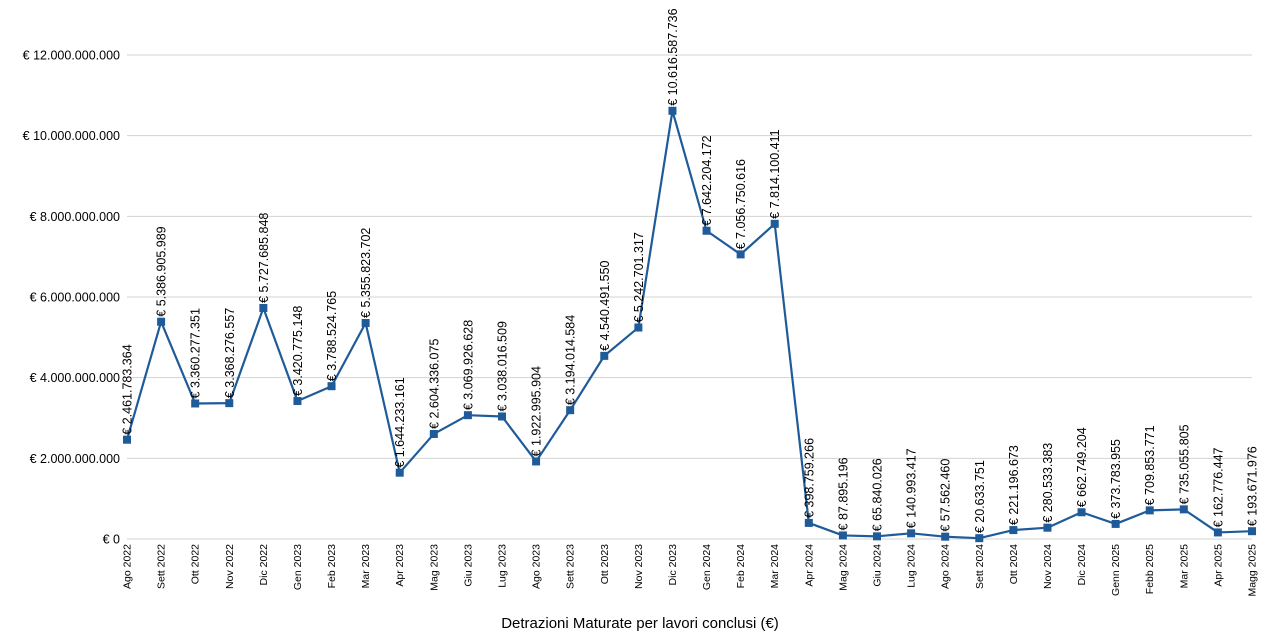 The width and height of the screenshot is (1280, 639). I want to click on data-label: € 709.853.771, so click(1150, 465).